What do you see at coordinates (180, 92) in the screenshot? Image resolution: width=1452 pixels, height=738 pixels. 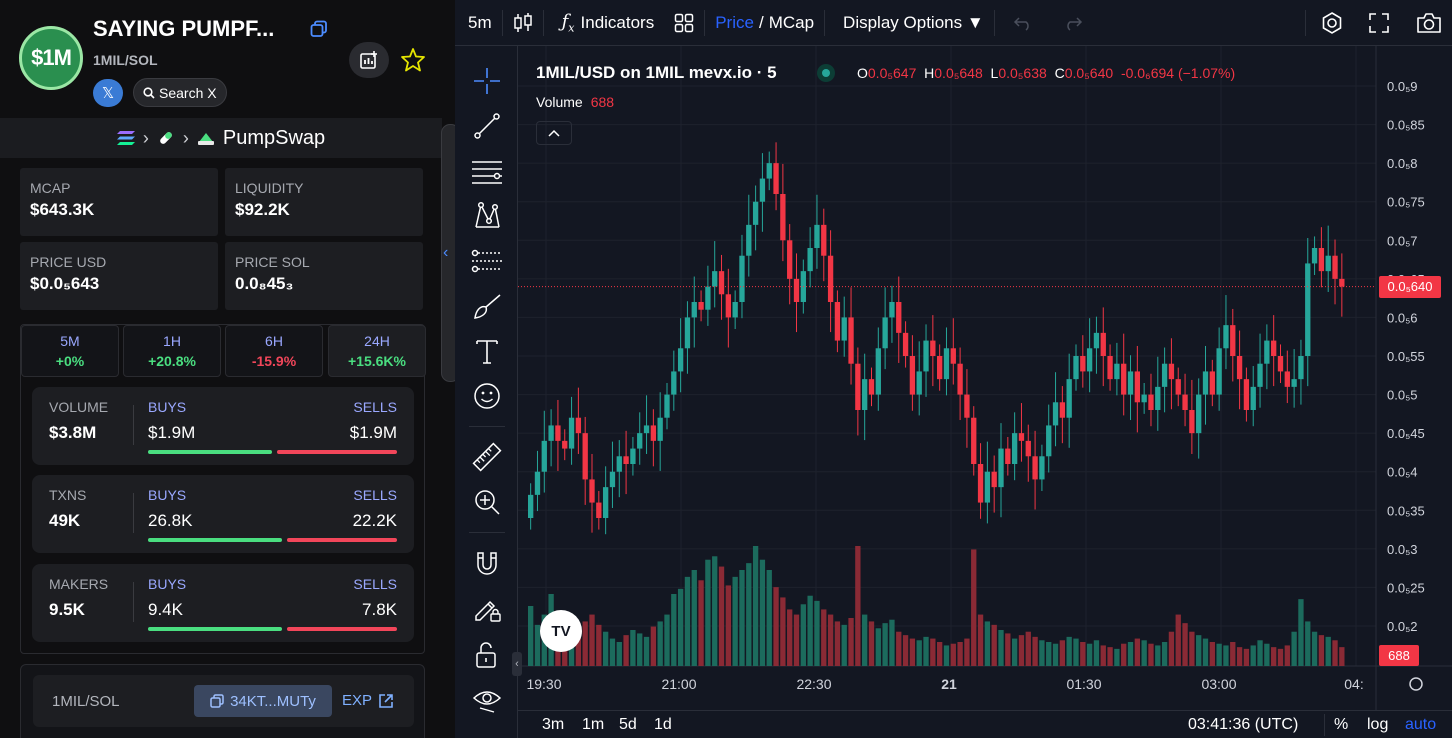 I see `search-x-button: Search X` at bounding box center [180, 92].